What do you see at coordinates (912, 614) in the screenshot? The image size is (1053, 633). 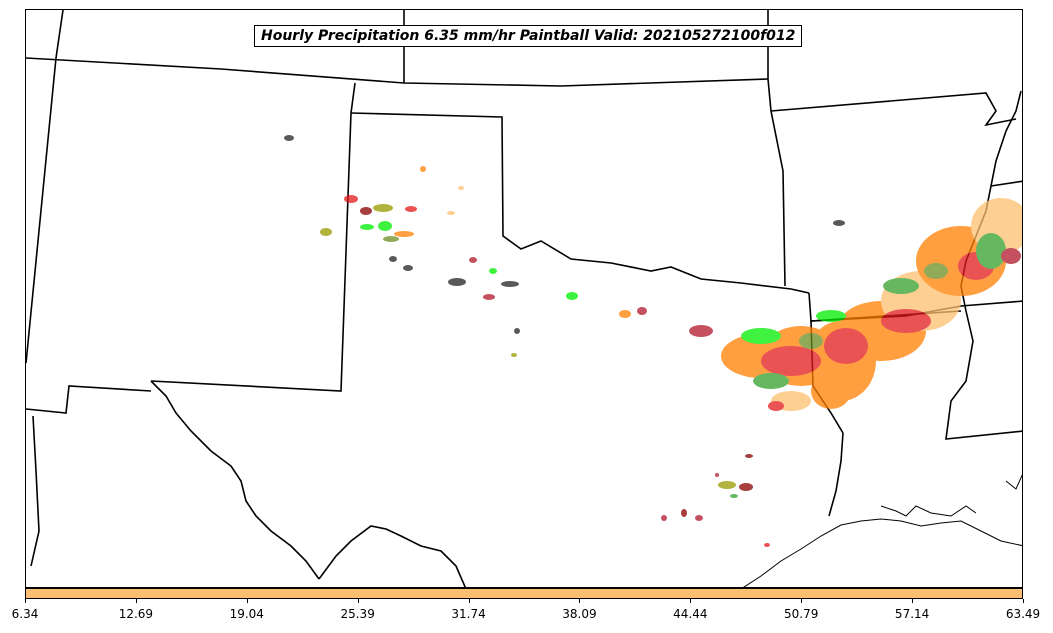 I see `colorbar-tick-label: 57.14` at bounding box center [912, 614].